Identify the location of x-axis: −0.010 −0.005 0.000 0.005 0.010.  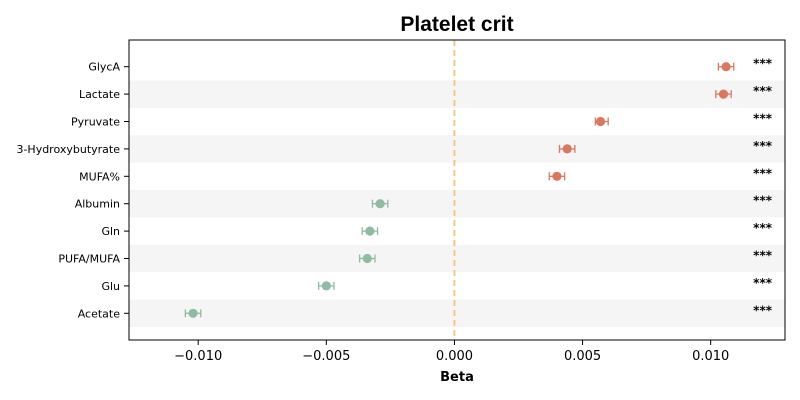
(451, 352).